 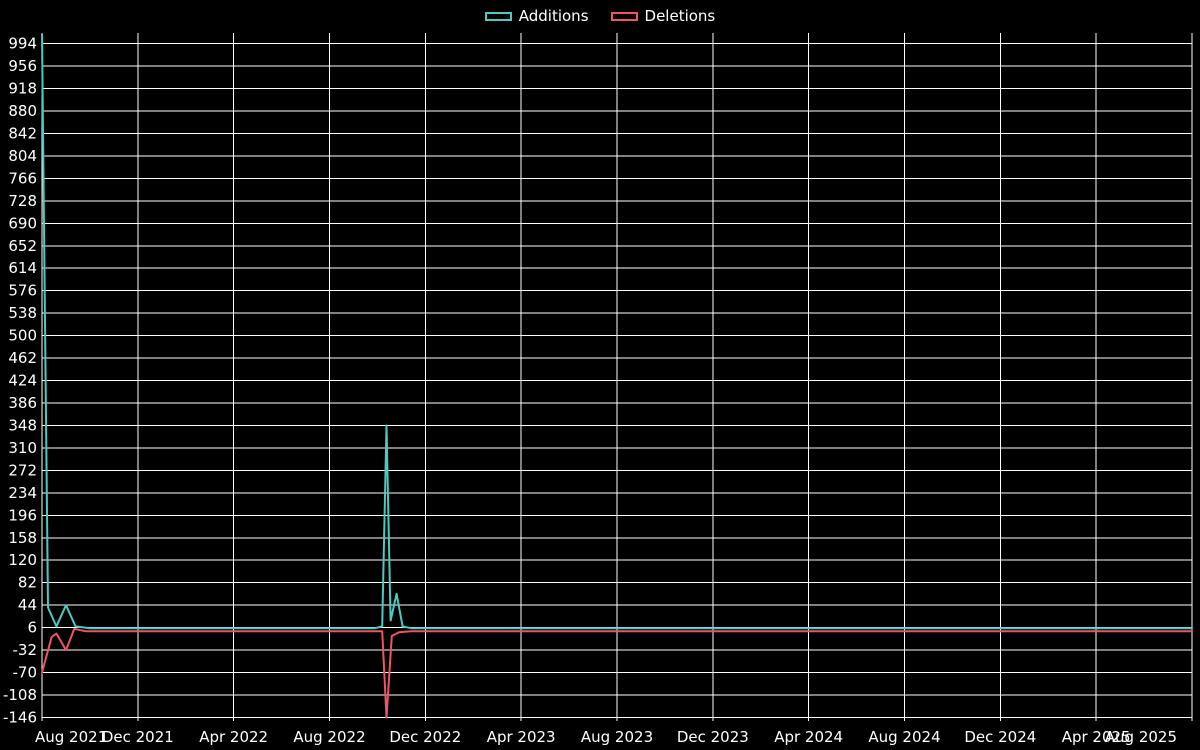 I want to click on y-tick-label: 918, so click(x=22, y=89).